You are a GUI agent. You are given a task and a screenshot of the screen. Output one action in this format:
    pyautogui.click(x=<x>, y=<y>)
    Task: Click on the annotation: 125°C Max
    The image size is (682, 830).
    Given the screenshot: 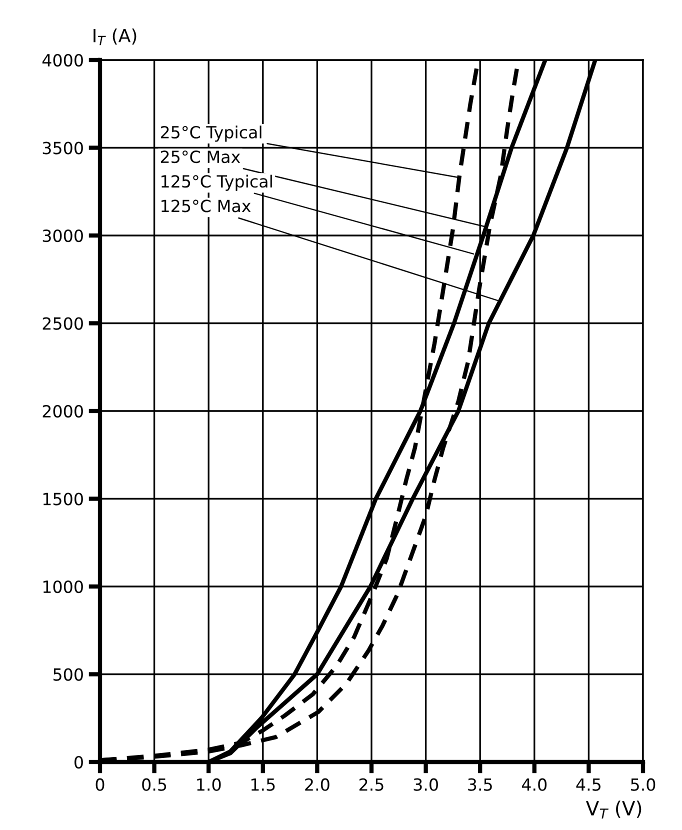 What is the action you would take?
    pyautogui.click(x=206, y=206)
    